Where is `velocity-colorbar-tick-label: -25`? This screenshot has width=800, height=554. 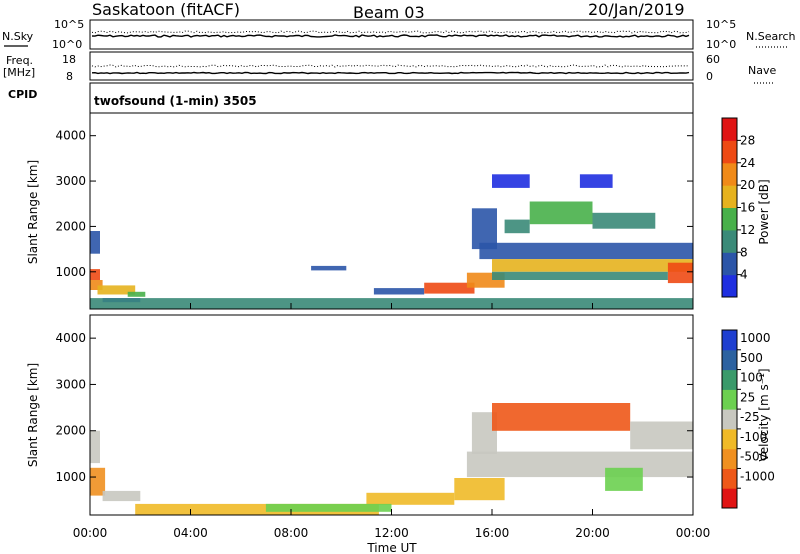 velocity-colorbar-tick-label: -25 is located at coordinates (750, 417).